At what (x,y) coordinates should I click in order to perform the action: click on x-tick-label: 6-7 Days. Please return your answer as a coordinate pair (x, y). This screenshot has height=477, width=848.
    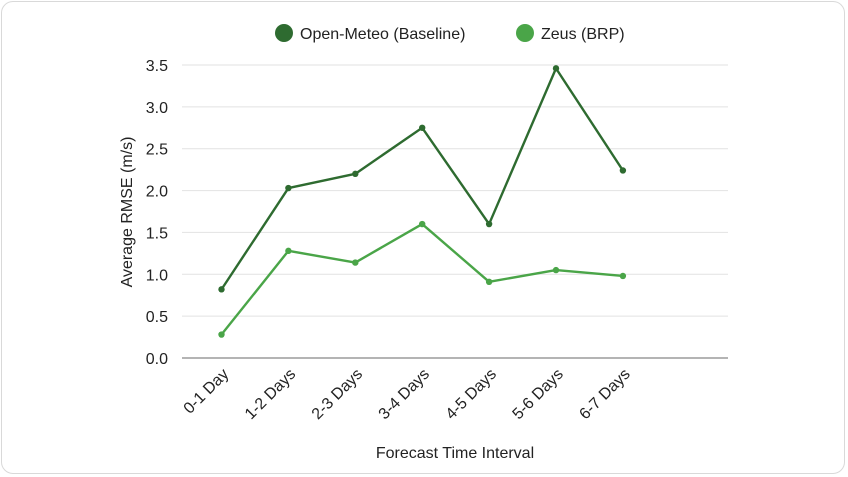
    Looking at the image, I should click on (604, 394).